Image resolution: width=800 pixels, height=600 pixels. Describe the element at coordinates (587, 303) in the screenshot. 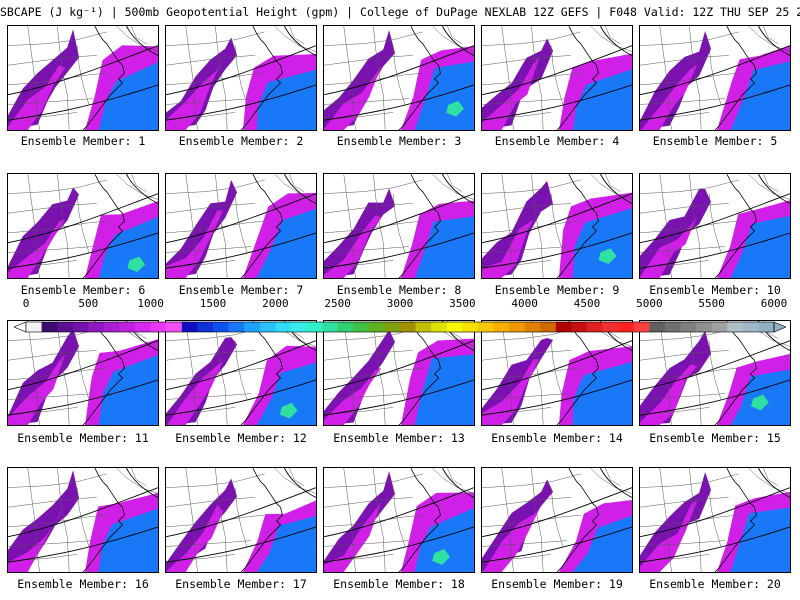

I see `colorbar-tick-label: 4500` at that location.